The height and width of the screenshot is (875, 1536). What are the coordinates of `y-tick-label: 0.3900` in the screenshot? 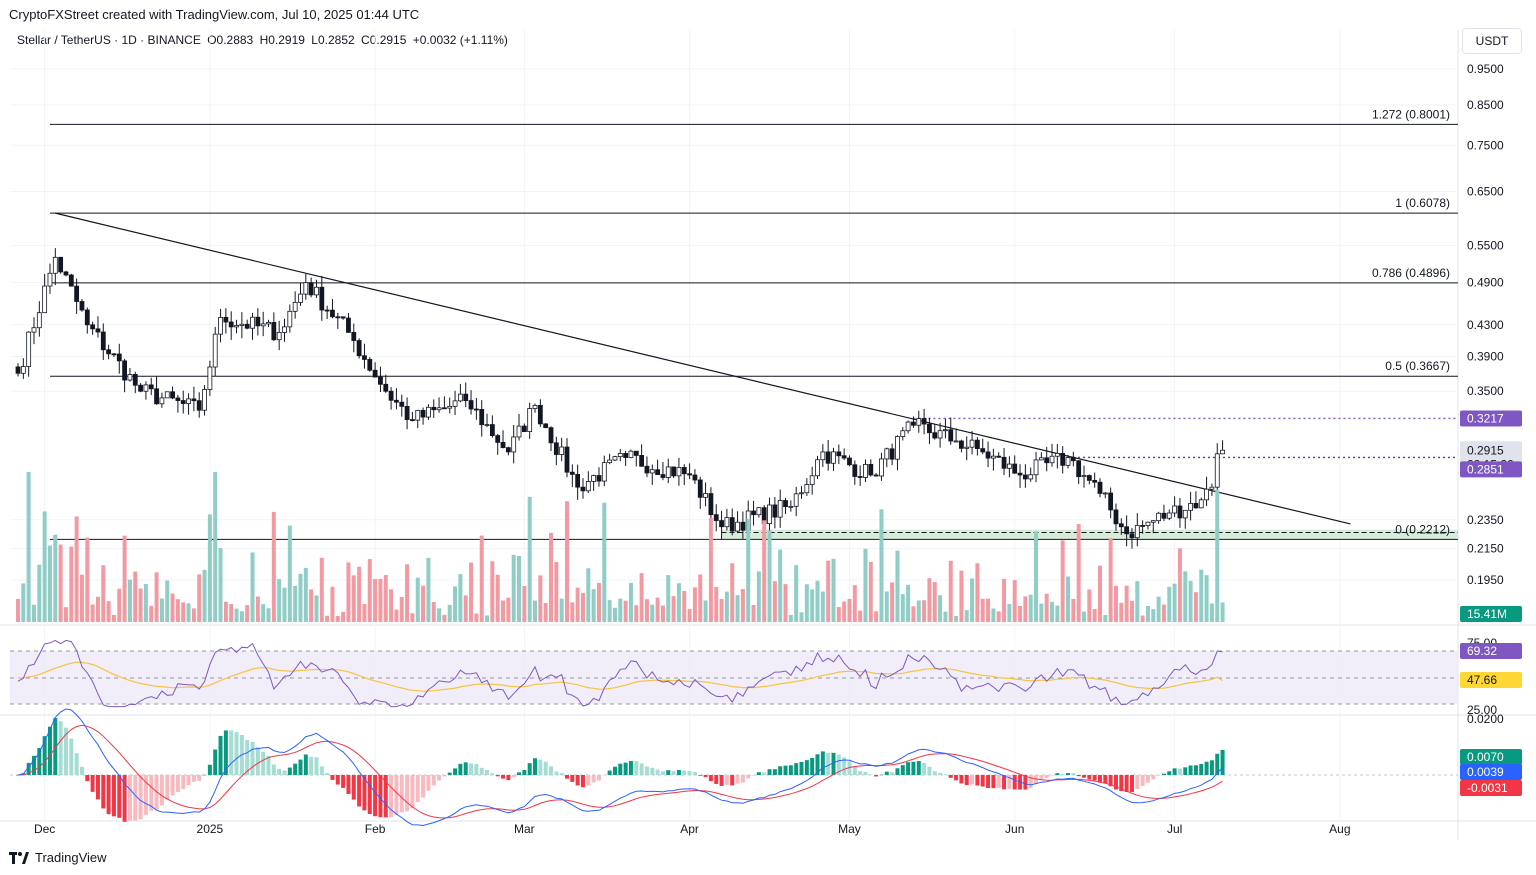 It's located at (1485, 356).